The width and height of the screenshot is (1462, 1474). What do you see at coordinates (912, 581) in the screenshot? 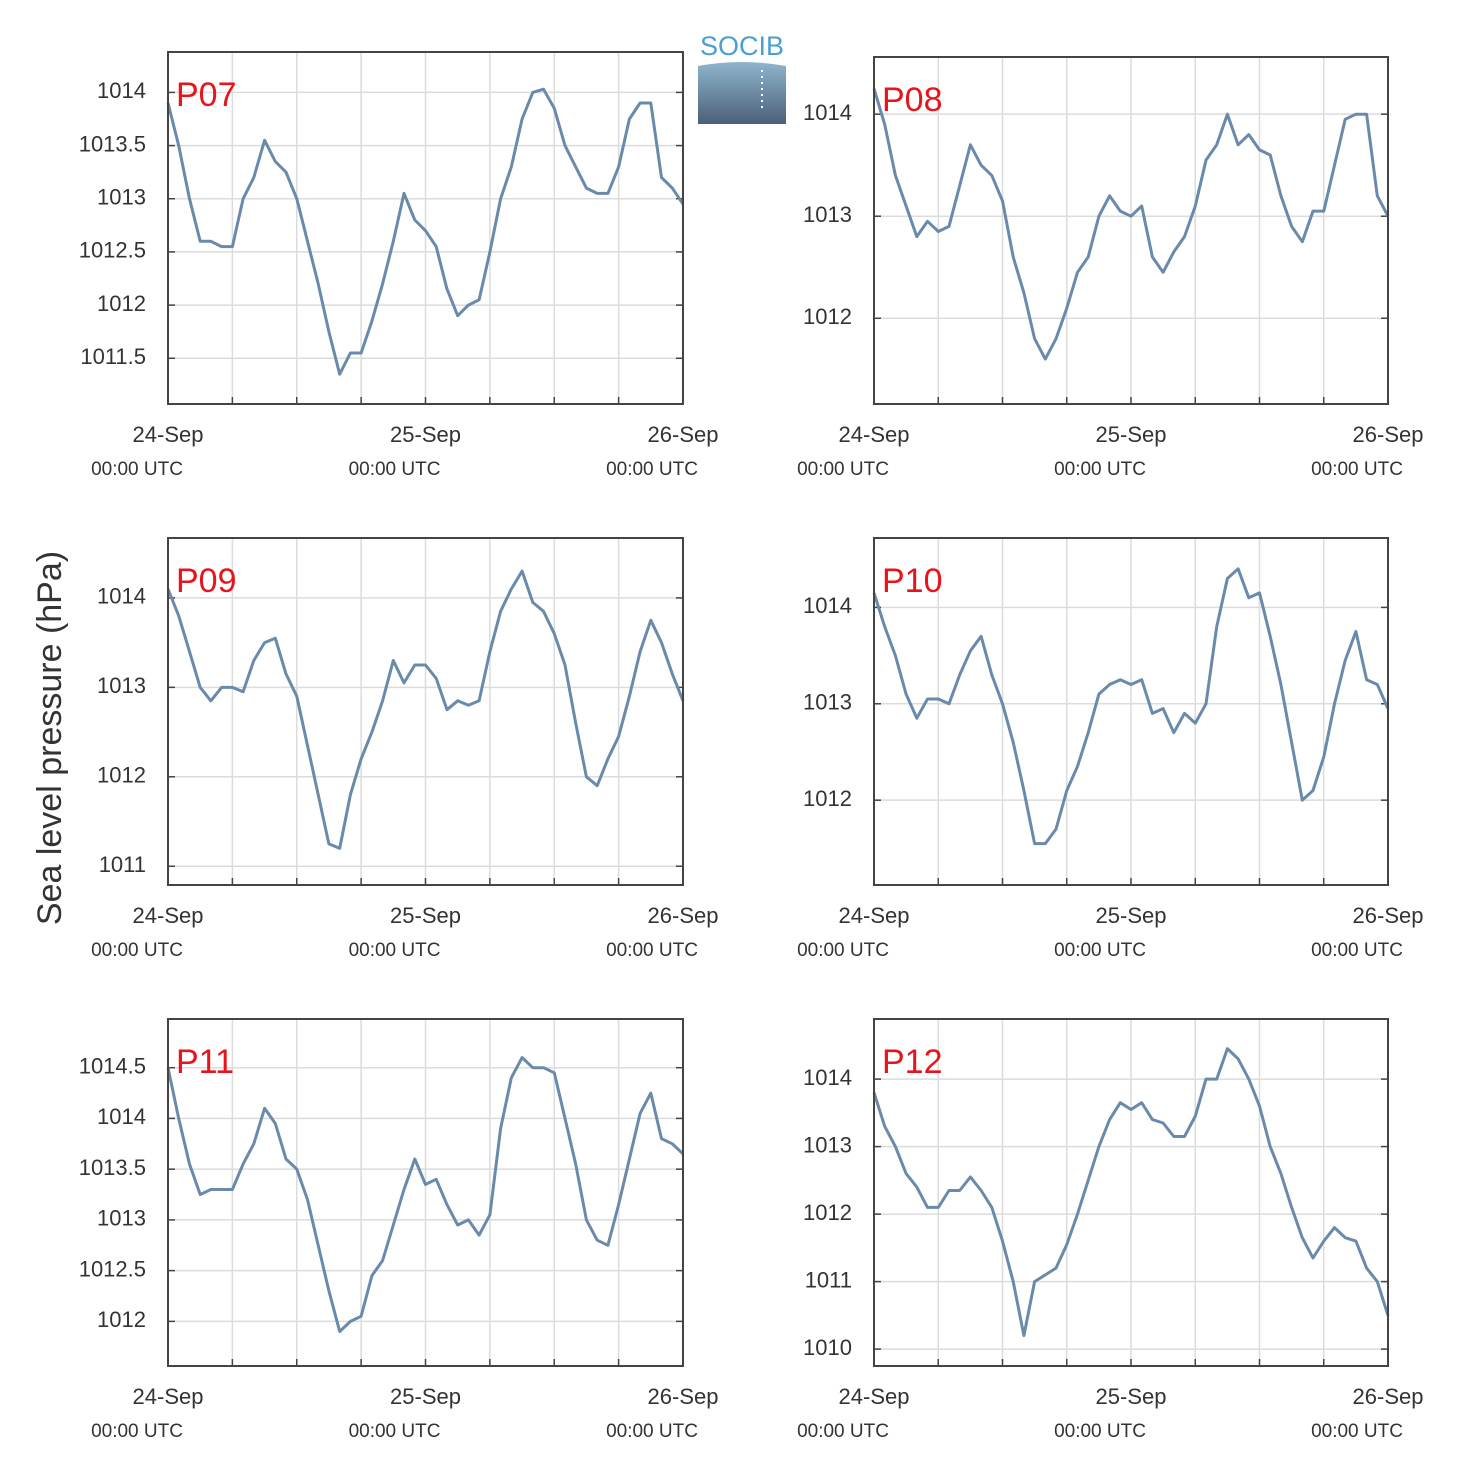
I see `panel-title: P10` at bounding box center [912, 581].